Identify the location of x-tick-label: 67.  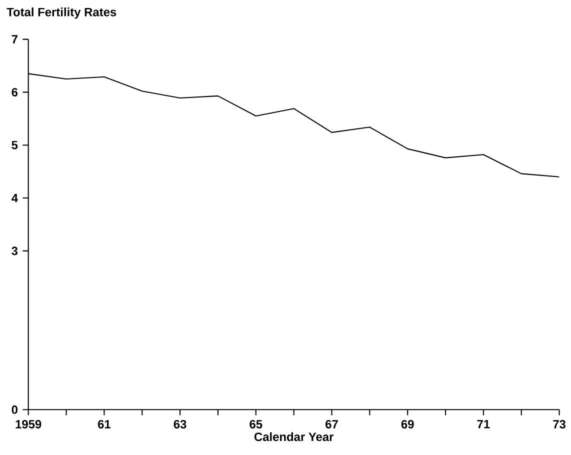
(332, 424).